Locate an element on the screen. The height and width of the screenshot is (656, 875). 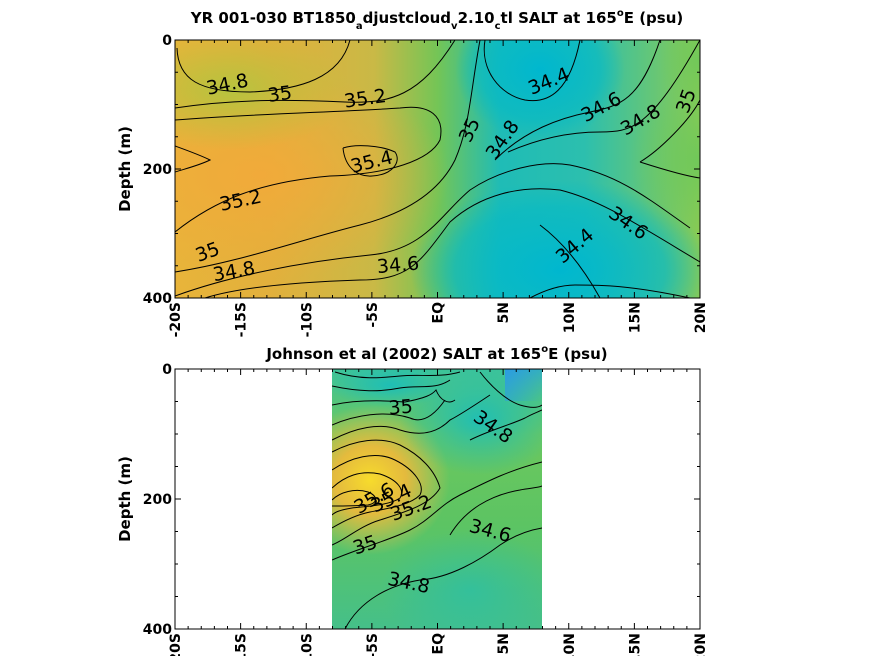
bottom-y-tick-labels: 0 200 400 is located at coordinates (157, 500).